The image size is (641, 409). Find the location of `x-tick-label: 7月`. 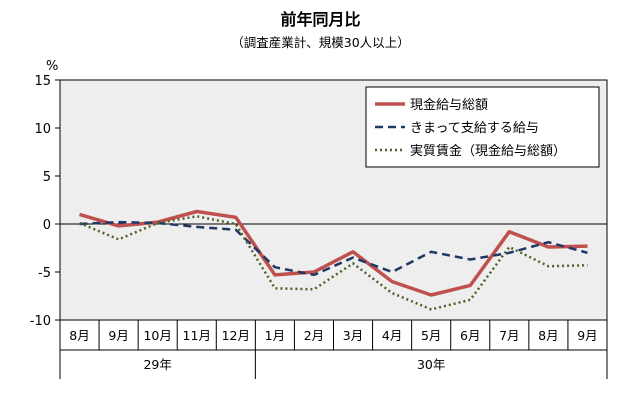

x-tick-label: 7月 is located at coordinates (509, 335).